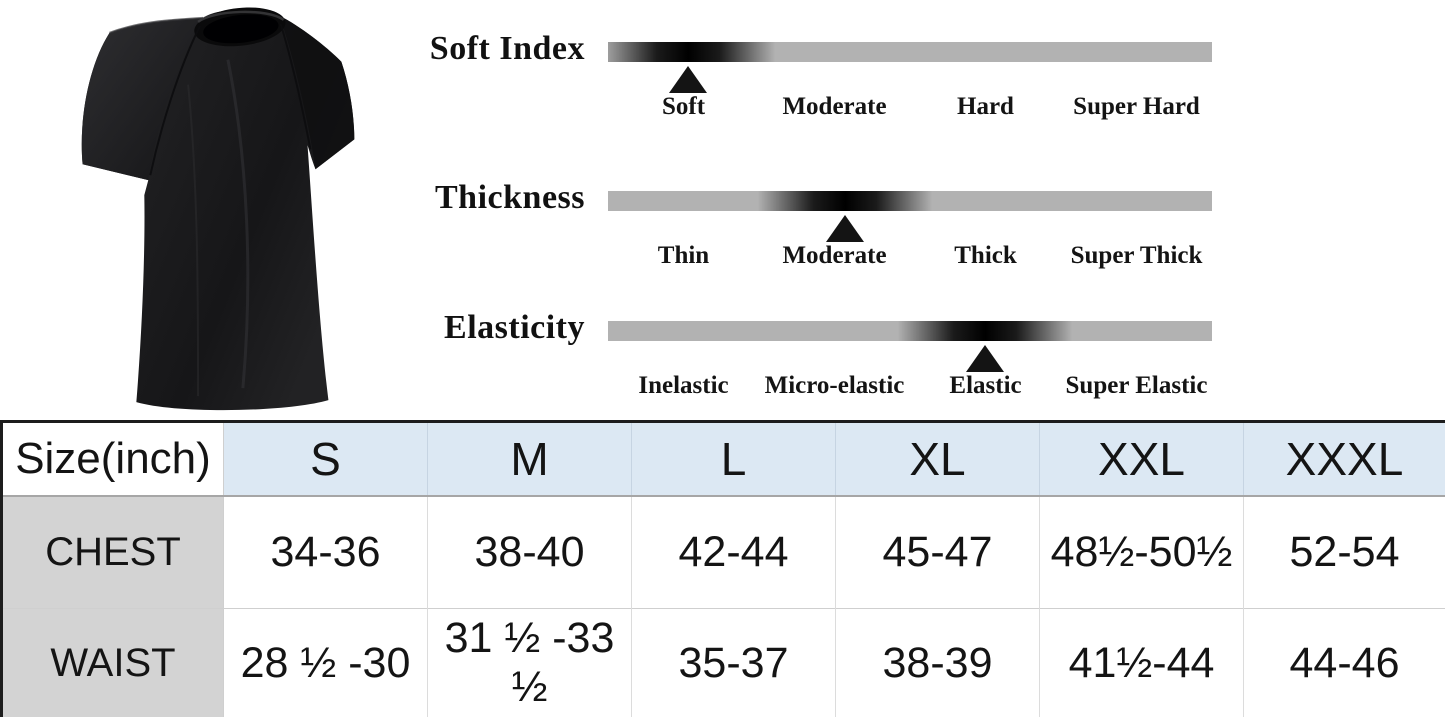 The image size is (1445, 717). I want to click on scale-option-label: Thin, so click(683, 255).